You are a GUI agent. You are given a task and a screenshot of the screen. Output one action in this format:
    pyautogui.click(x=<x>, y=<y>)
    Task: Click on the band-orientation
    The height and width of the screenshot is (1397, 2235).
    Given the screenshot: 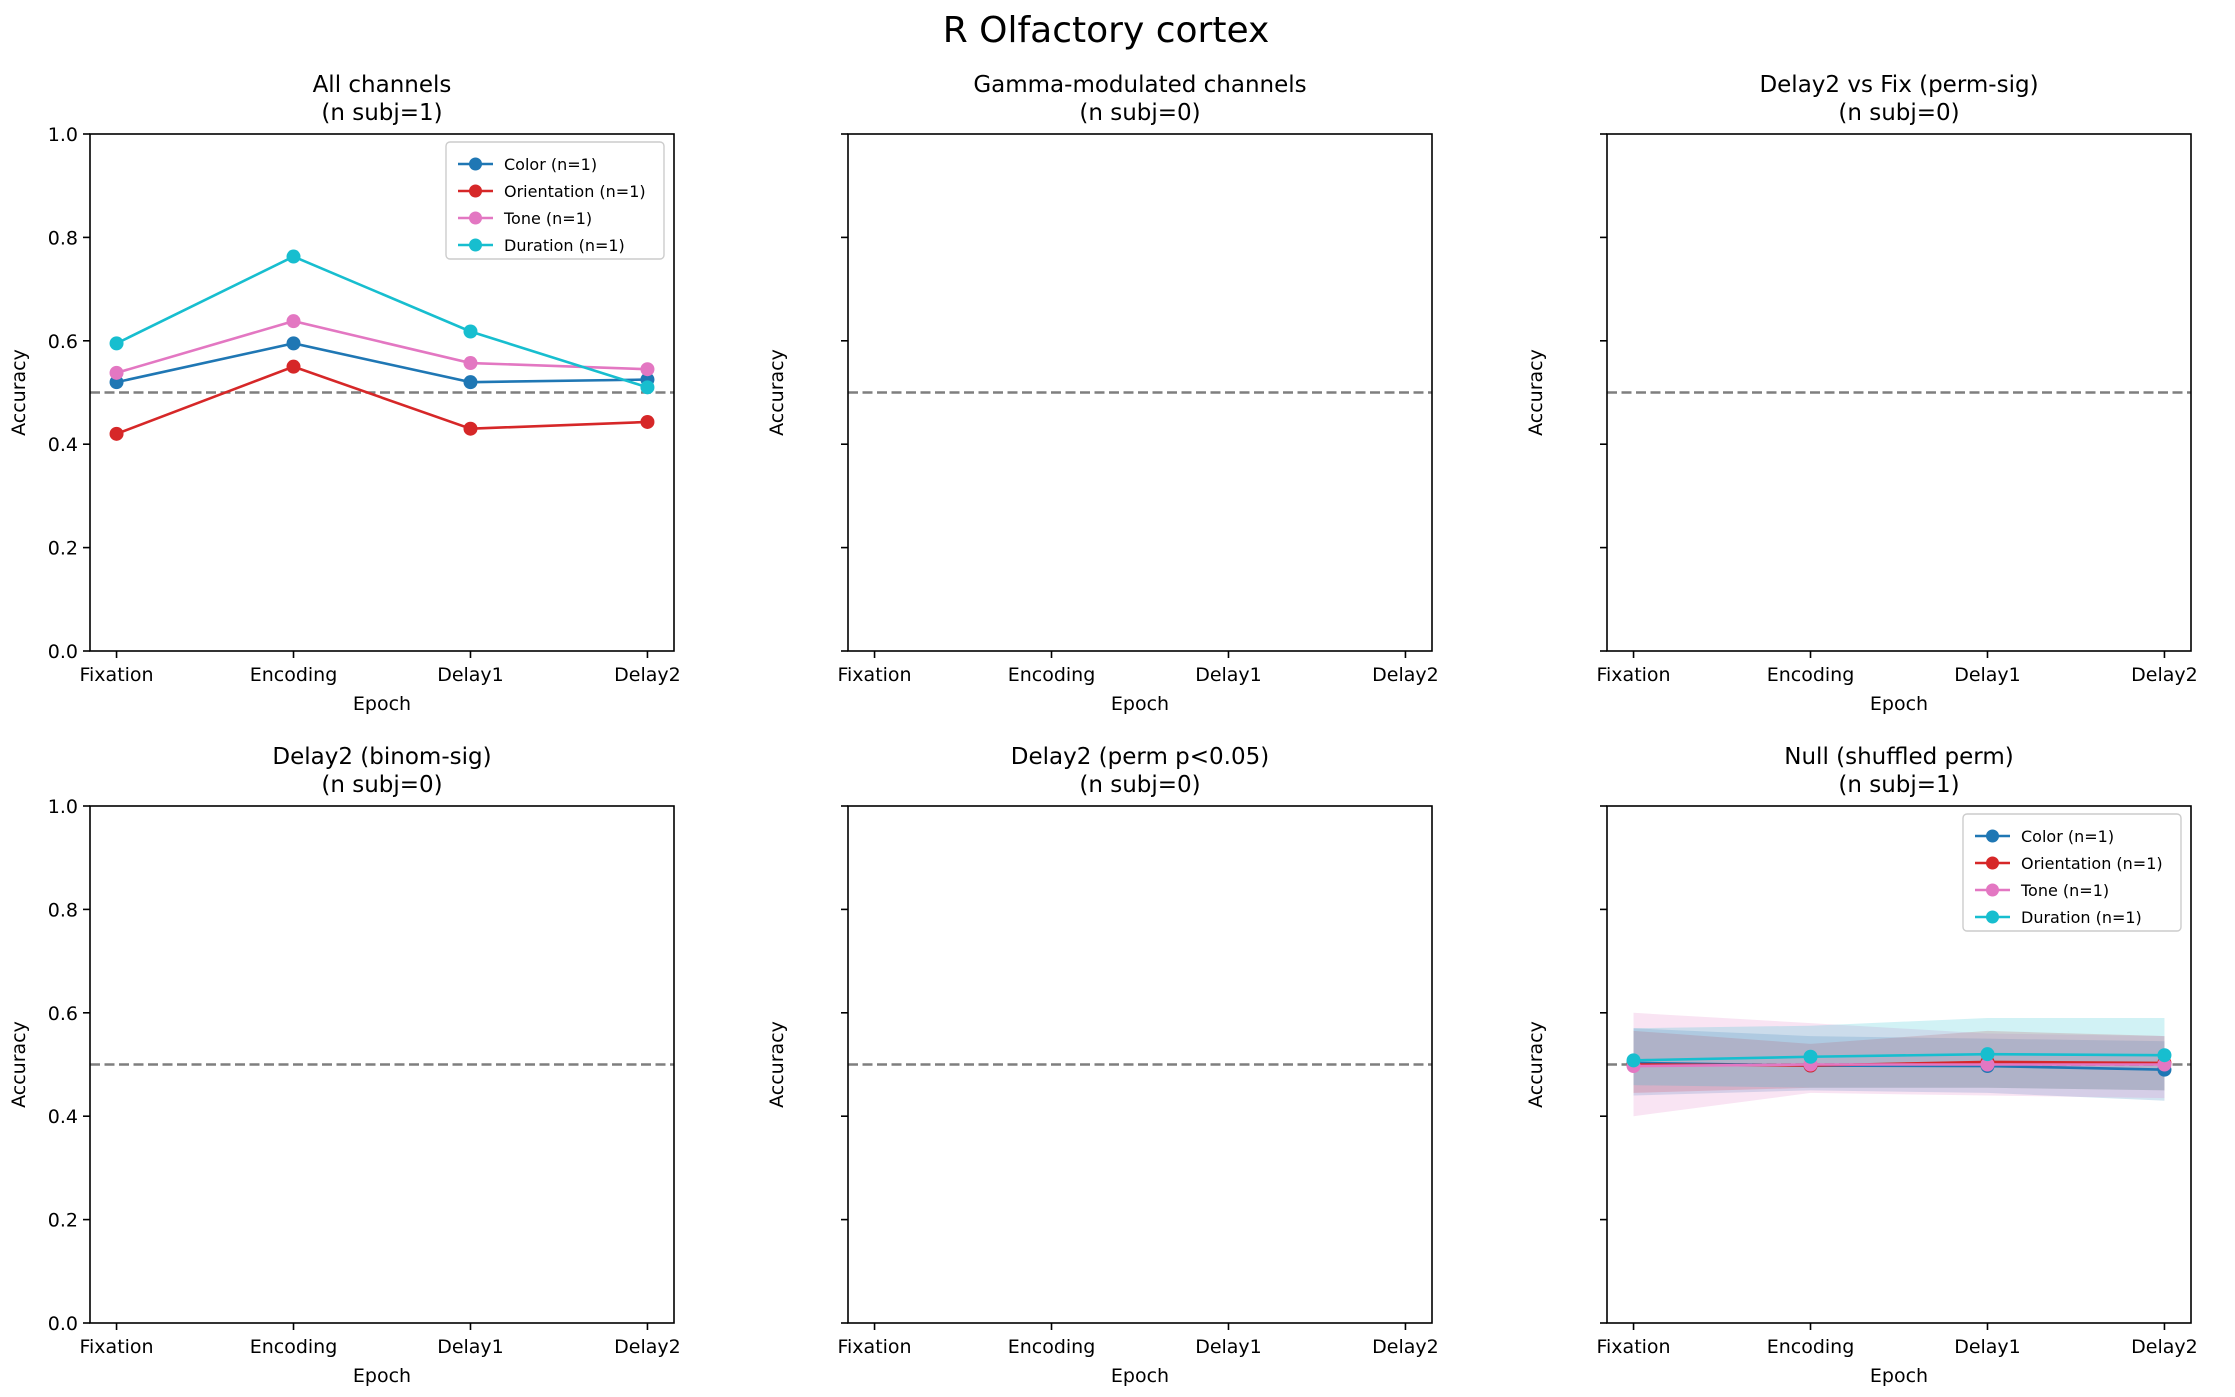 What is the action you would take?
    pyautogui.click(x=1899, y=1061)
    